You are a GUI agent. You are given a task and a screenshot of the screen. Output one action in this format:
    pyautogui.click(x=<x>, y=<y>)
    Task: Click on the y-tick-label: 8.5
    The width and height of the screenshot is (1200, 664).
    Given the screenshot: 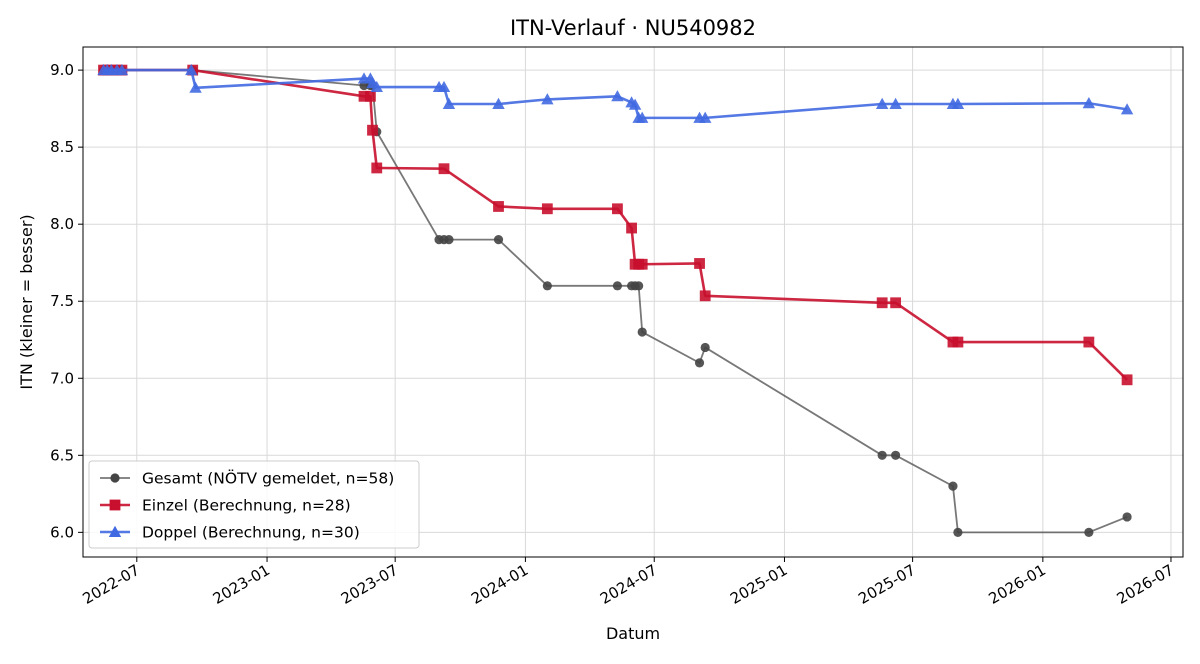 What is the action you would take?
    pyautogui.click(x=62, y=147)
    